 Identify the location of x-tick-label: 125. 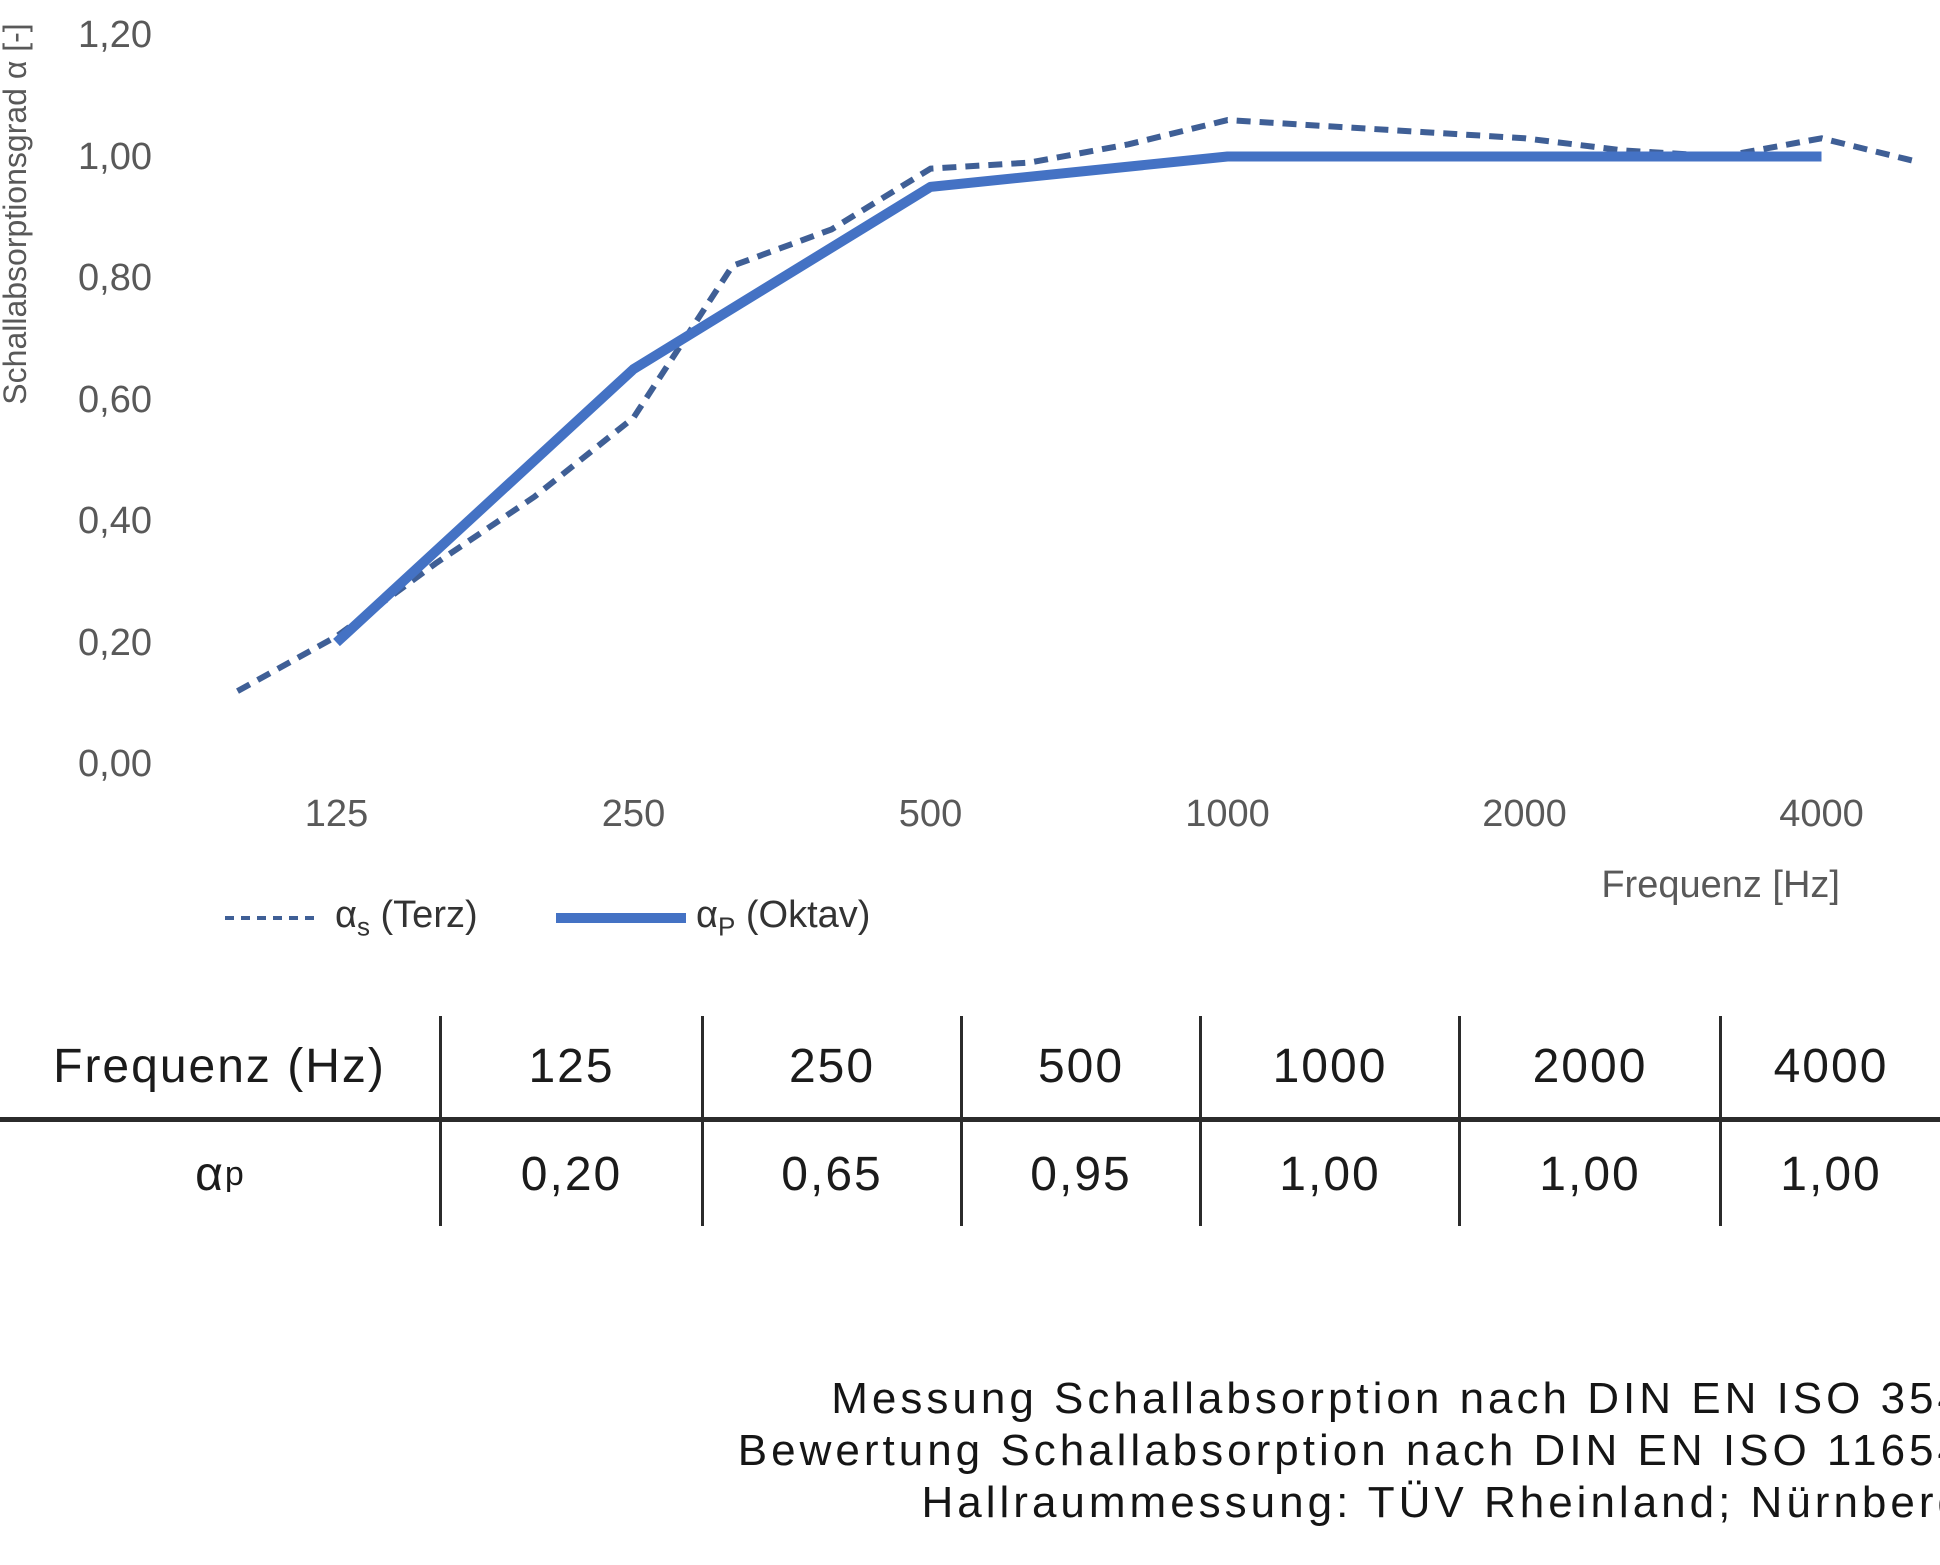
(336, 814).